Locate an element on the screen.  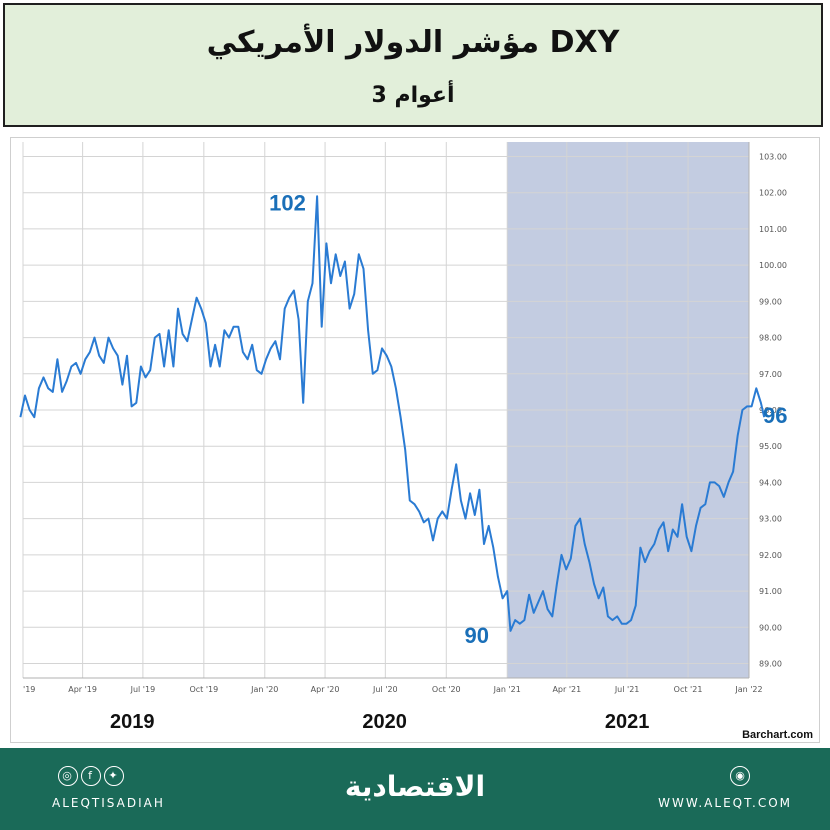
chart-title: مؤشر الدولار الأمريكي DXY is located at coordinates (413, 42).